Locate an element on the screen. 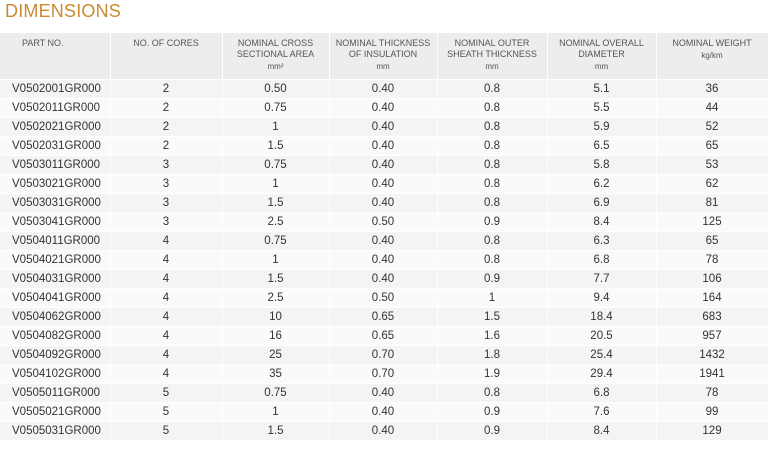 The width and height of the screenshot is (768, 455). column-header-label: NOMINAL OUTER SHEATH THICKNESS is located at coordinates (492, 48).